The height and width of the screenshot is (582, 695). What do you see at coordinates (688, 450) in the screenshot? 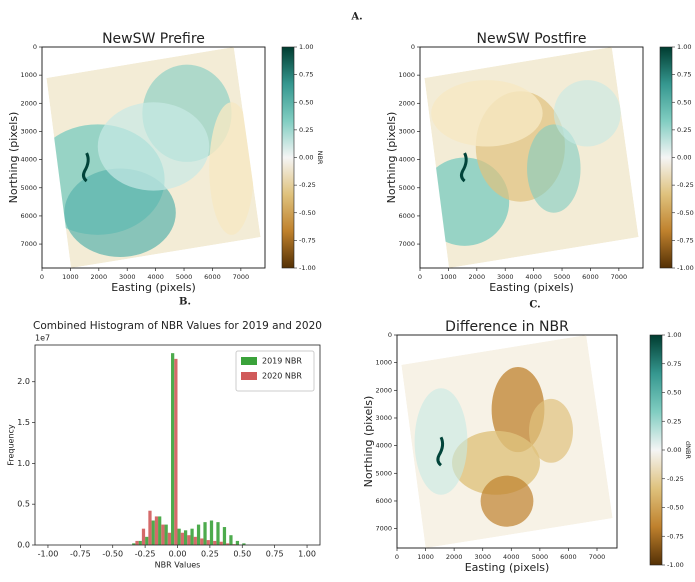
I see `colorbar-label: dNBR` at bounding box center [688, 450].